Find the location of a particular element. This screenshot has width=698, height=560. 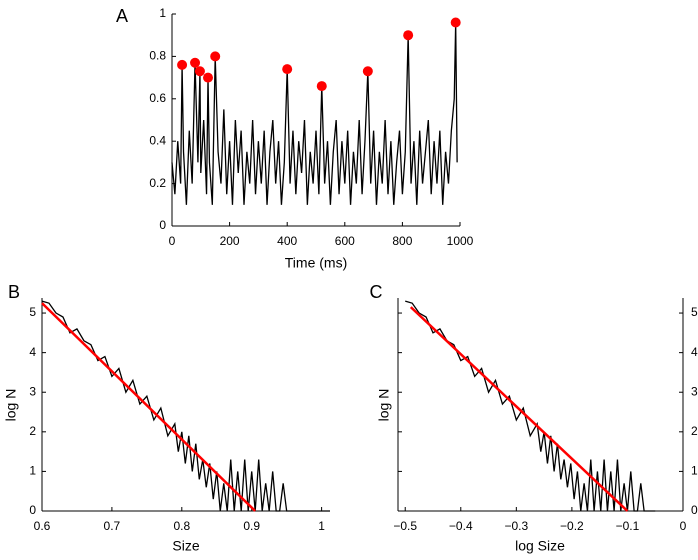

x-axis-label: Time (ms) is located at coordinates (316, 263).